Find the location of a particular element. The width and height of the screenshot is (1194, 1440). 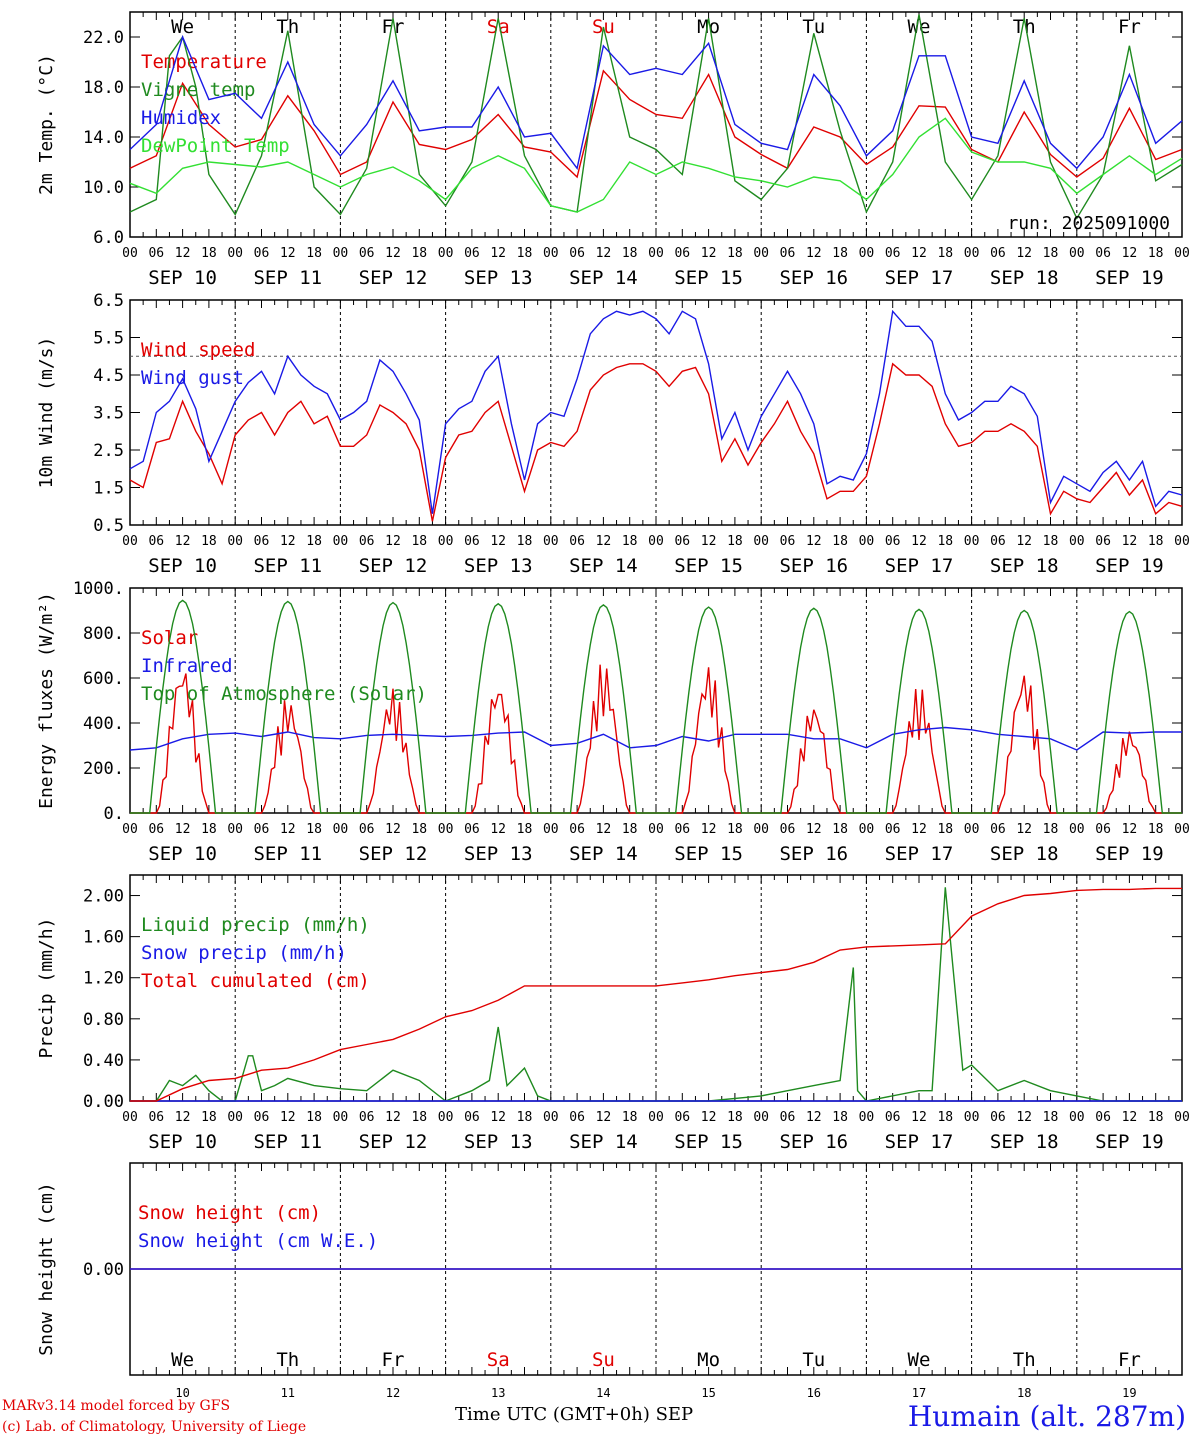

wind-ytick-label: 1.5 is located at coordinates (108, 489).